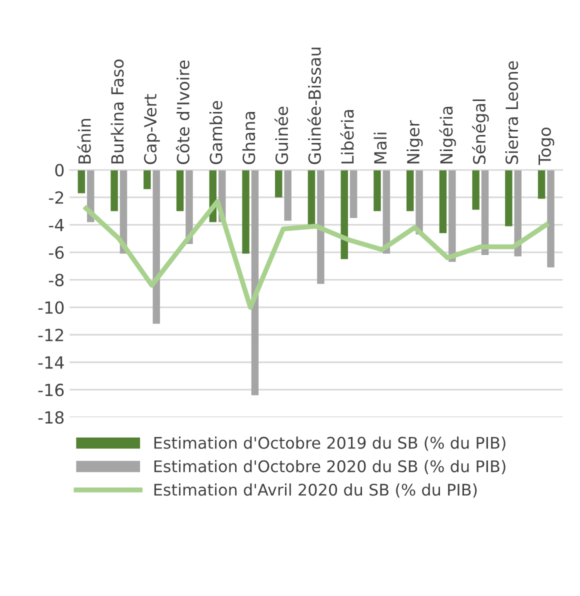 This screenshot has width=580, height=596. Describe the element at coordinates (380, 148) in the screenshot. I see `x-tick-label: Mali` at that location.